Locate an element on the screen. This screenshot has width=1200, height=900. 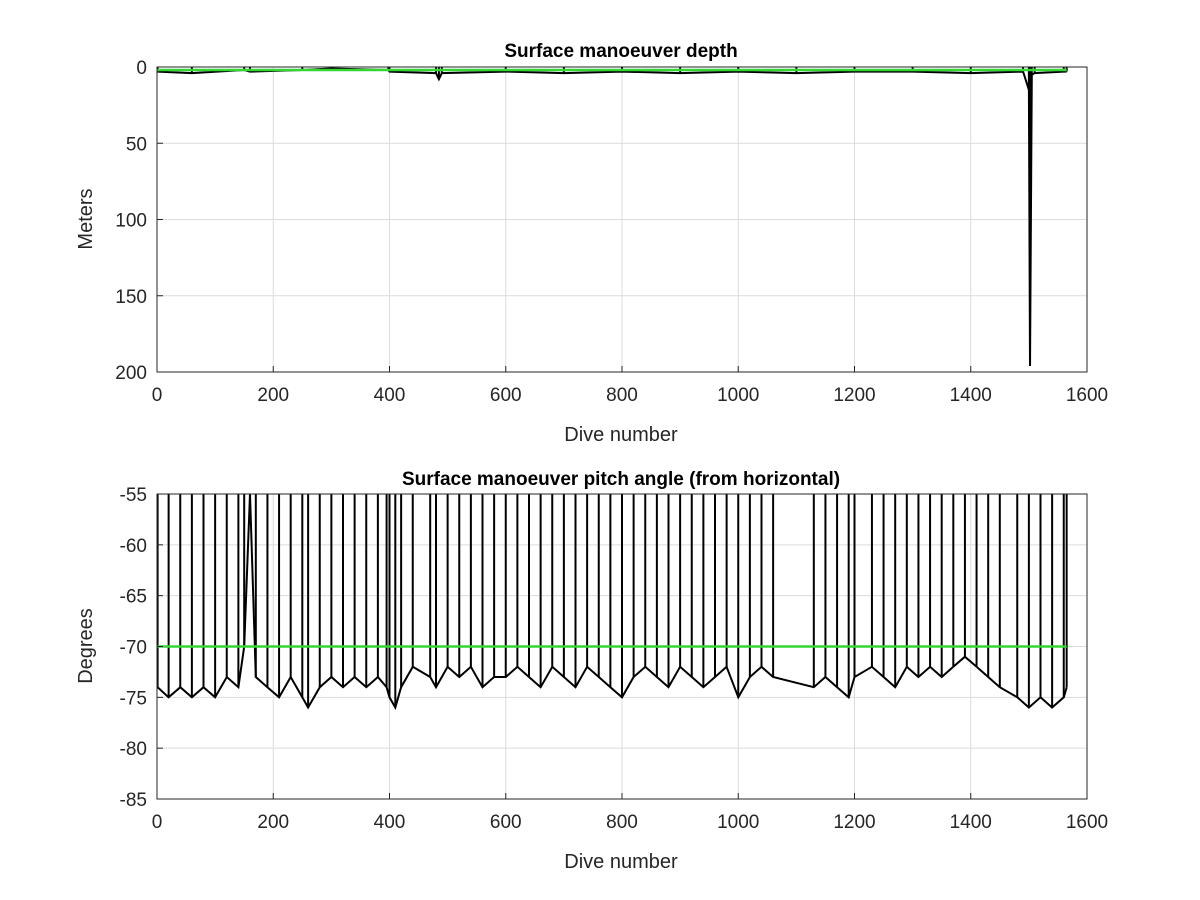
depth-x-ticks: 0 200 400 600 800 1000 1200 1400 1600 is located at coordinates (630, 386).